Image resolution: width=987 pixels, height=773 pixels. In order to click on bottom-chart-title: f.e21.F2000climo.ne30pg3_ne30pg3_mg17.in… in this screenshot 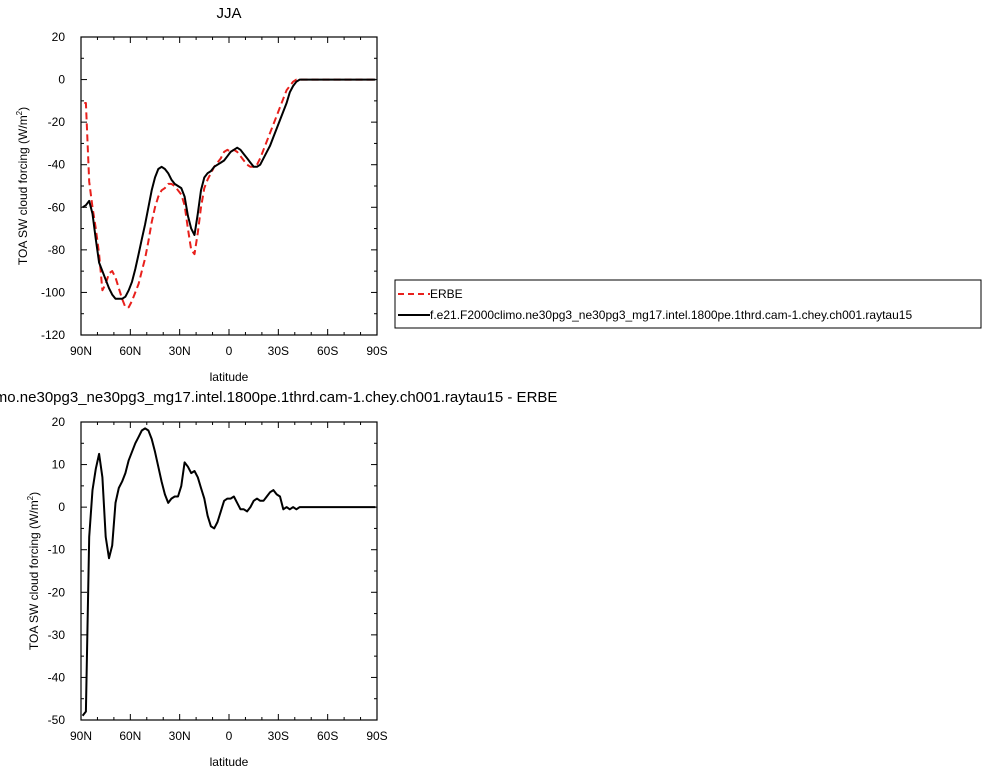, I will do `click(278, 397)`.